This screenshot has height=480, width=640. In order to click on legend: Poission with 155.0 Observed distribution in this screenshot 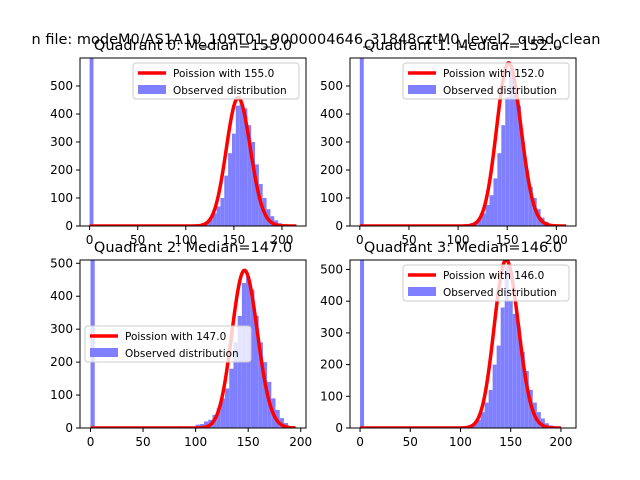, I will do `click(216, 81)`.